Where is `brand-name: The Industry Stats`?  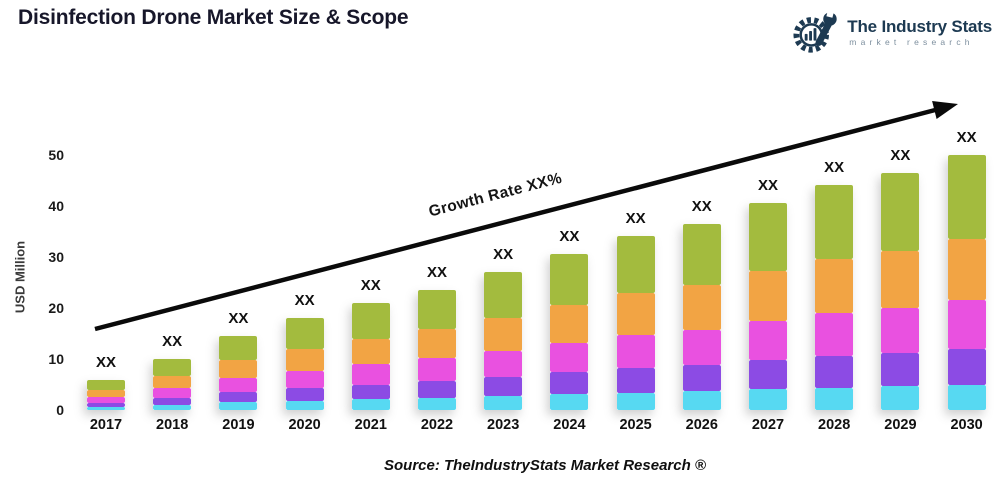
brand-name: The Industry Stats is located at coordinates (919, 26).